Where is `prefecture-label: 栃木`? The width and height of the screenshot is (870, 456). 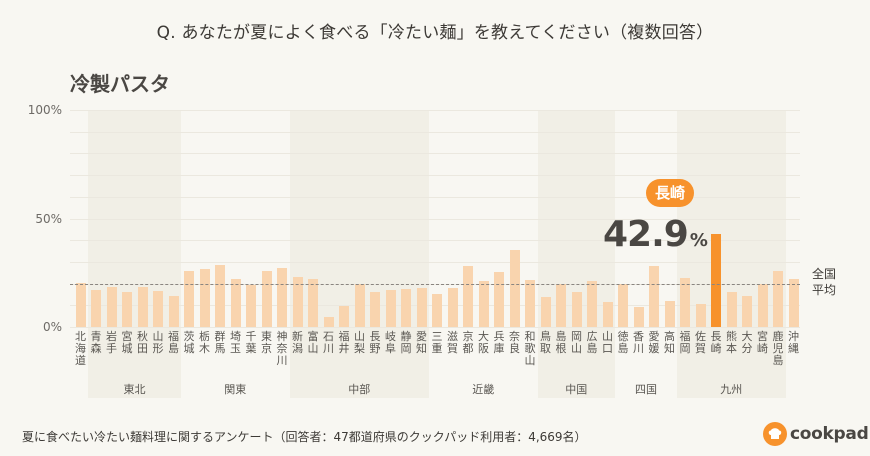 prefecture-label: 栃木 is located at coordinates (204, 342).